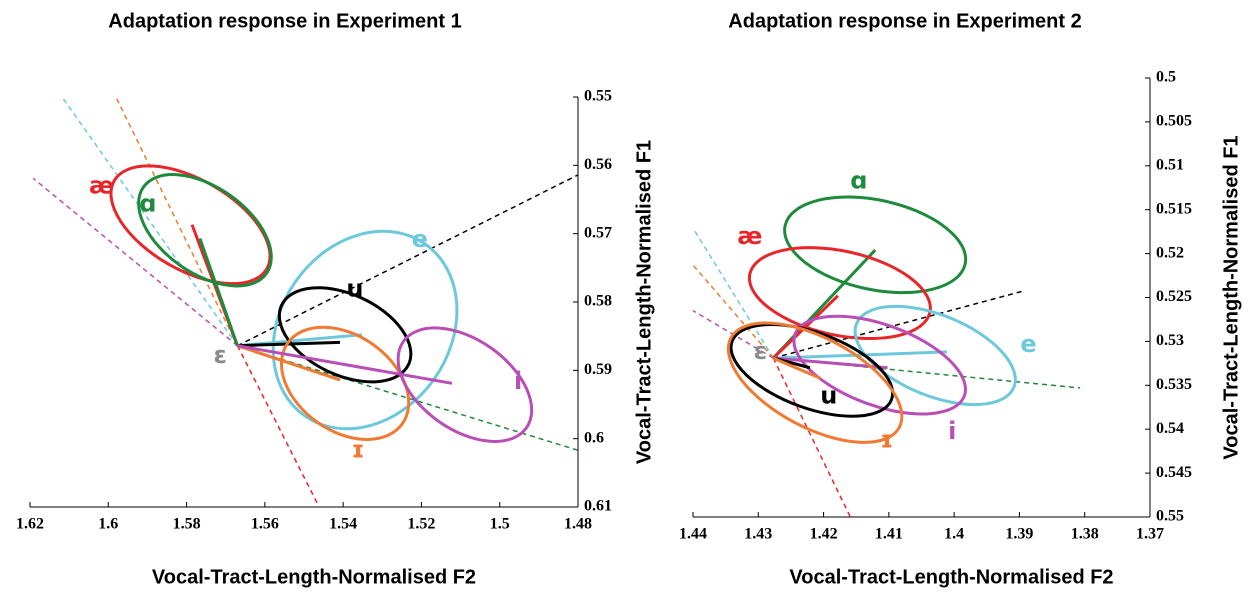 The width and height of the screenshot is (1251, 593). Describe the element at coordinates (1174, 472) in the screenshot. I see `y-tick-label: 0.545` at that location.